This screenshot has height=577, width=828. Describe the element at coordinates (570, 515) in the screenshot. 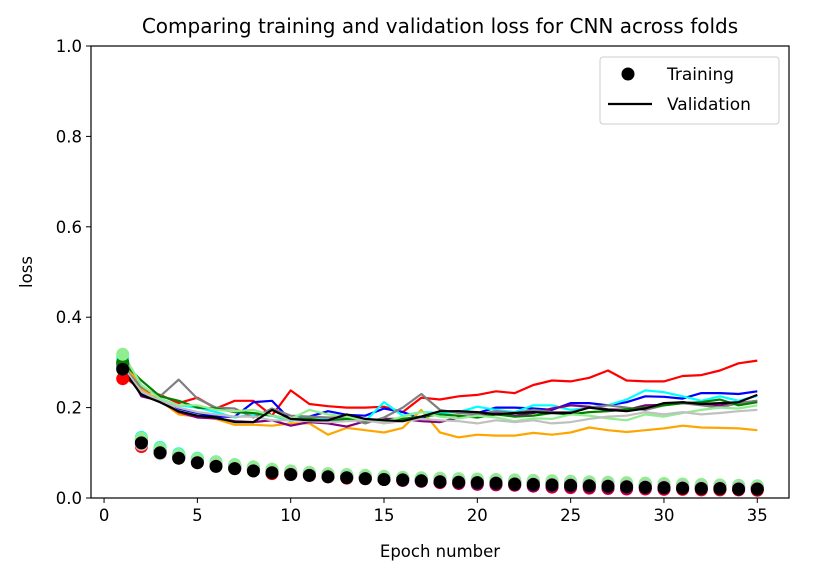

I see `x-tick-label: 25` at that location.